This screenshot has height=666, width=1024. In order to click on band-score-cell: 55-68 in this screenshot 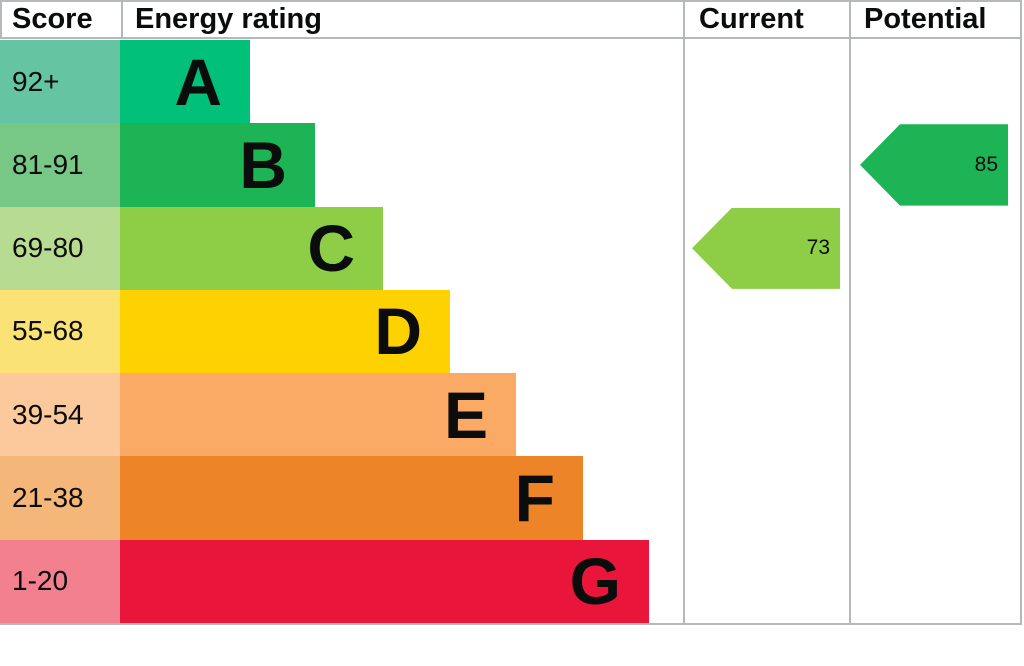, I will do `click(60, 331)`.